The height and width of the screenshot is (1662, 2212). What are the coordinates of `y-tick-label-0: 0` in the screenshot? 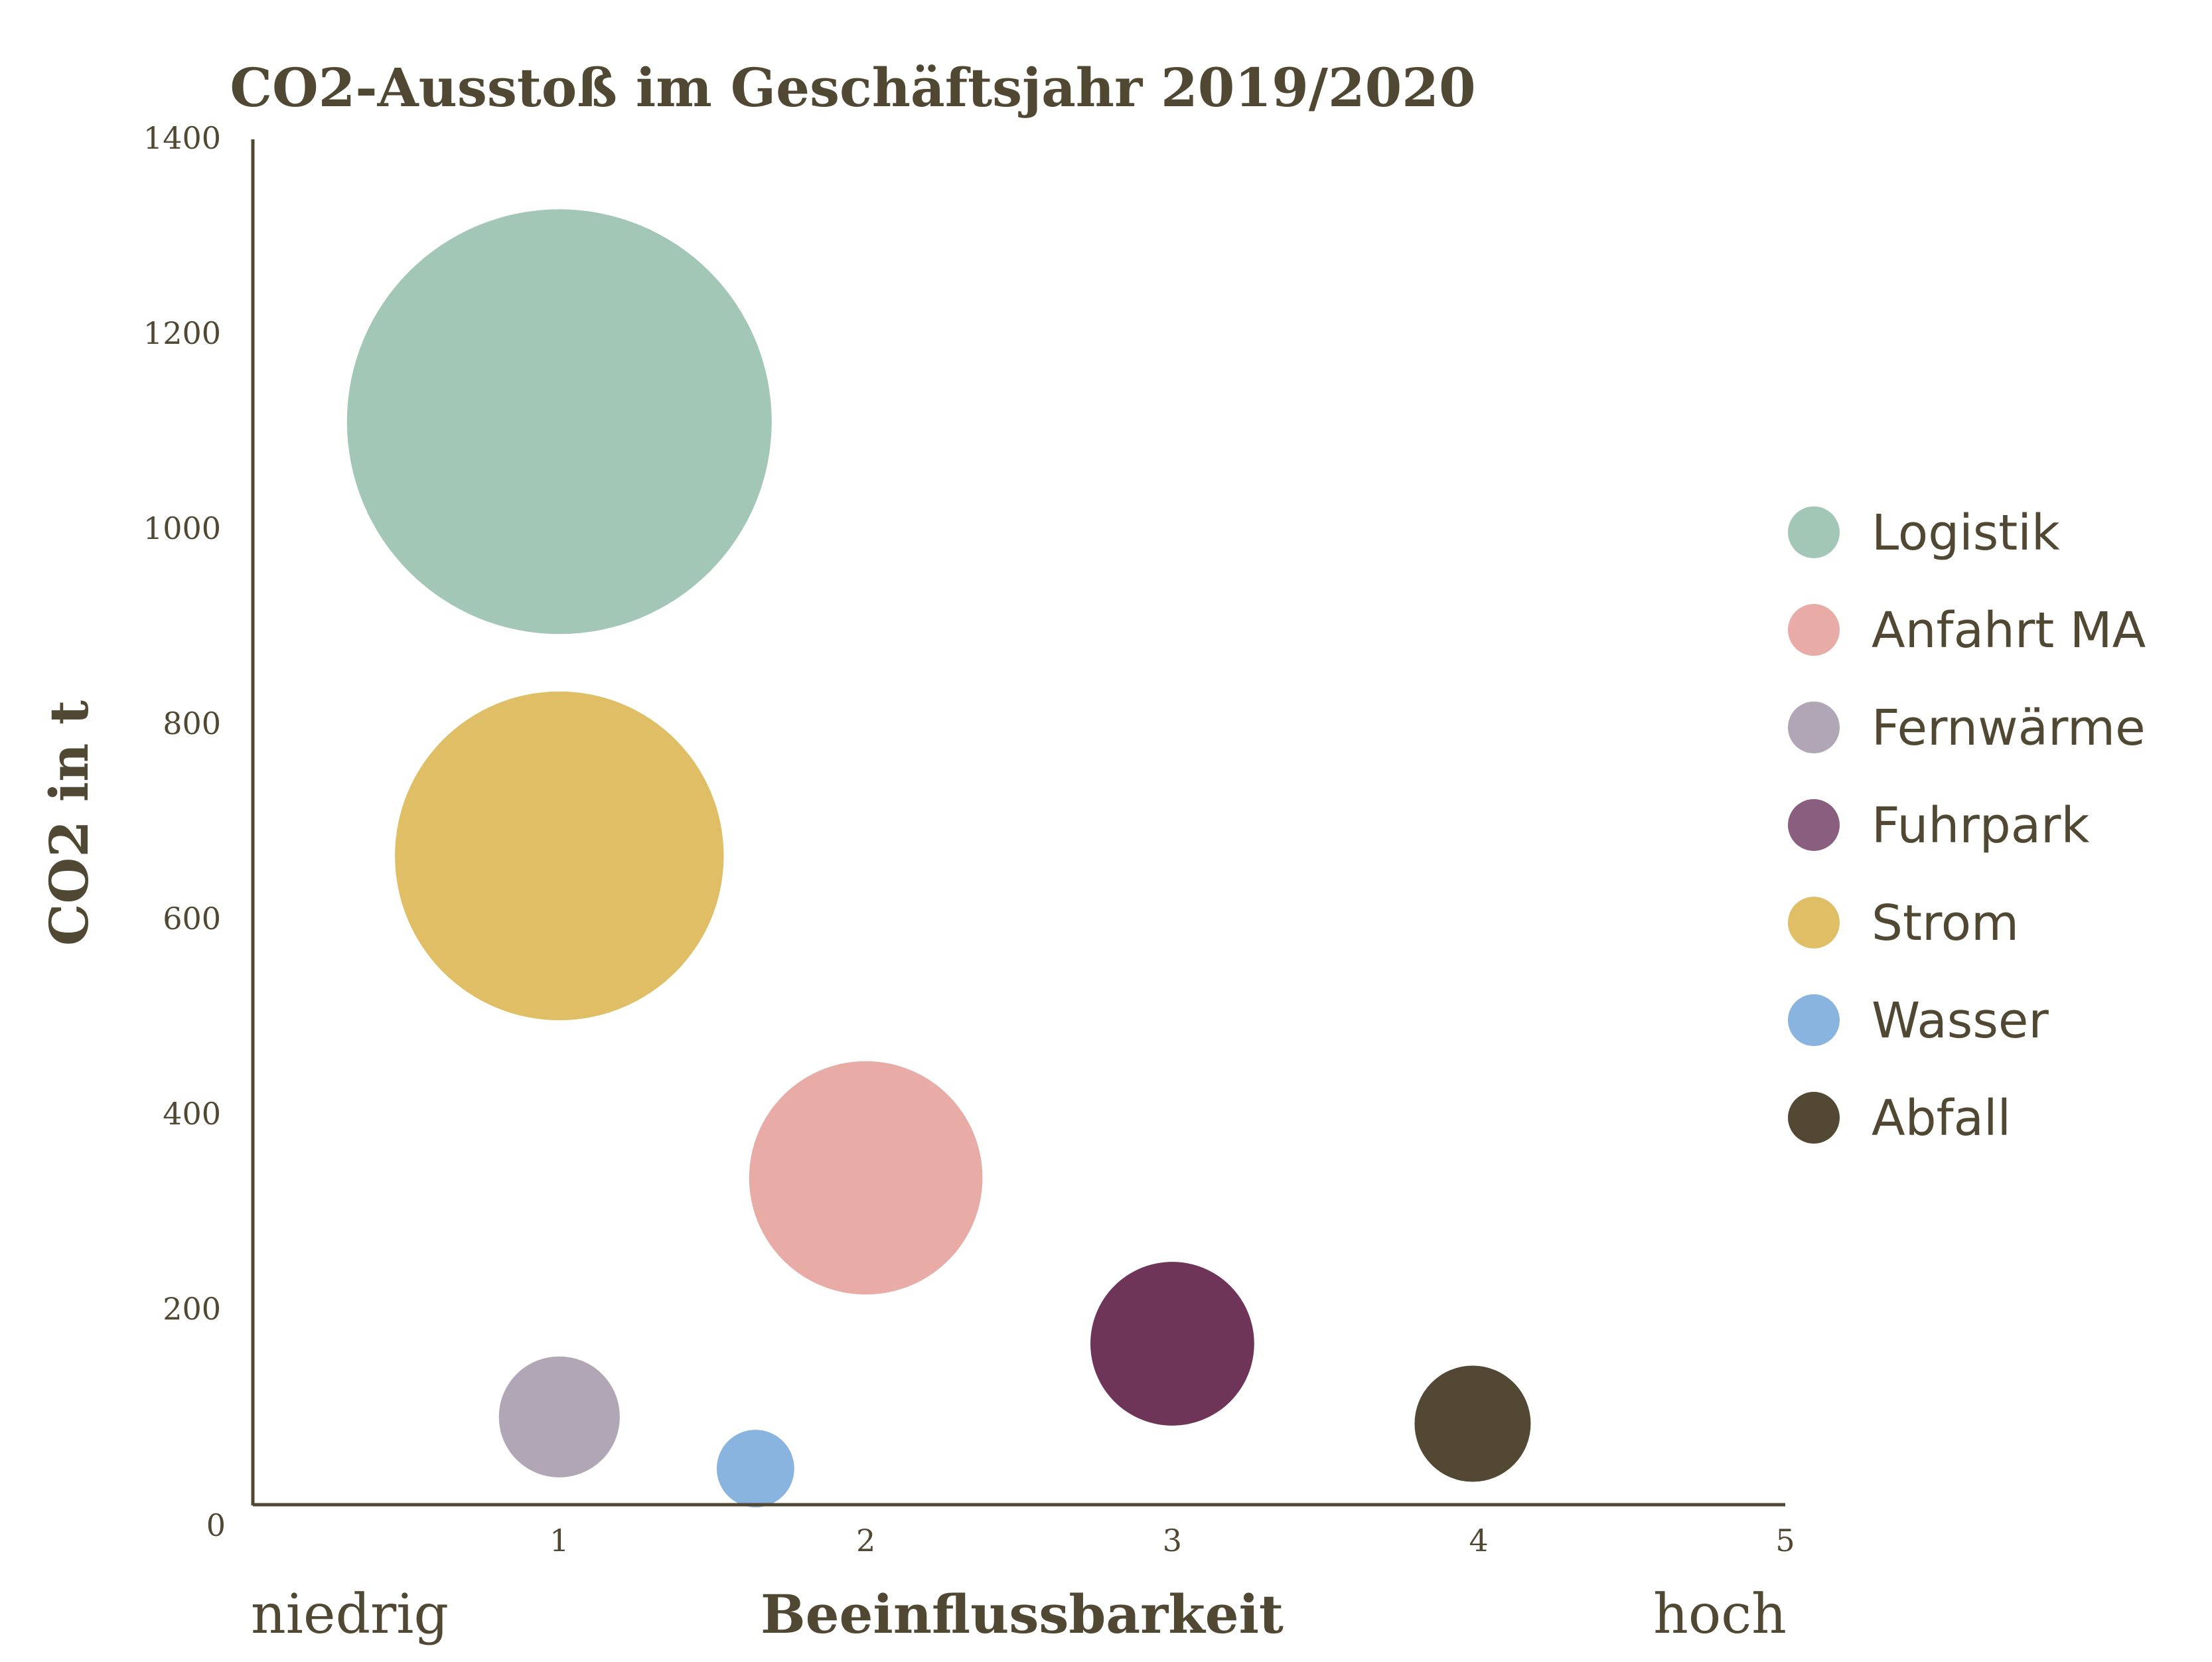 It's located at (216, 1525).